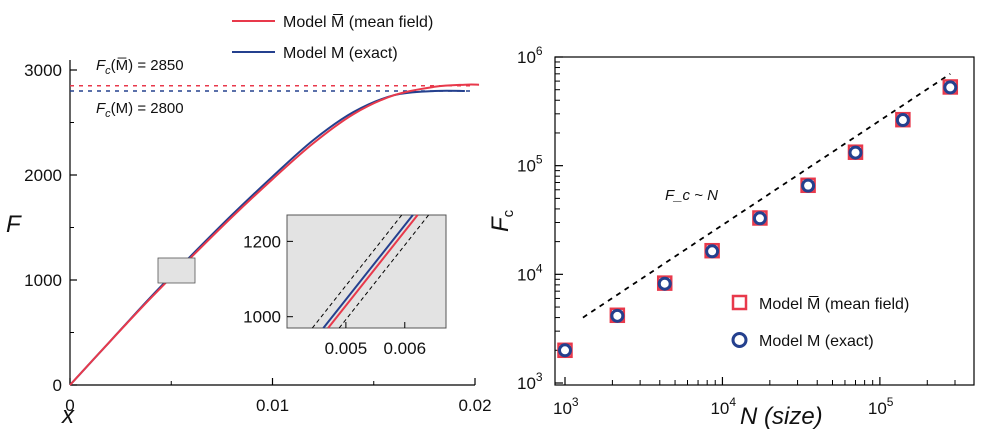 The height and width of the screenshot is (435, 981). Describe the element at coordinates (373, 271) in the screenshot. I see `inset-mean-field-line` at that location.